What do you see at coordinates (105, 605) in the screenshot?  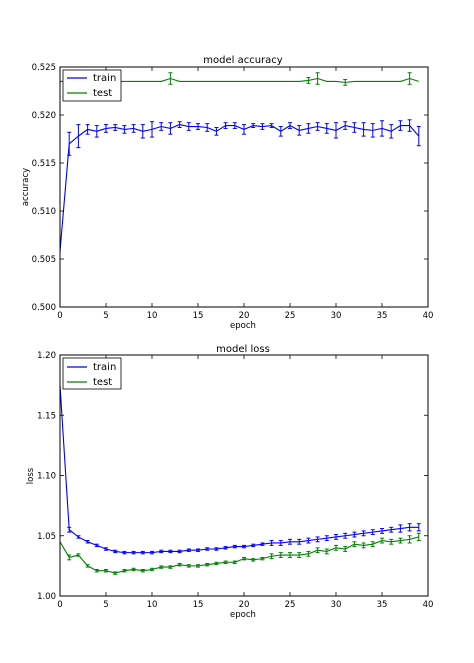 I see `loss-x-tick-label: 5` at bounding box center [105, 605].